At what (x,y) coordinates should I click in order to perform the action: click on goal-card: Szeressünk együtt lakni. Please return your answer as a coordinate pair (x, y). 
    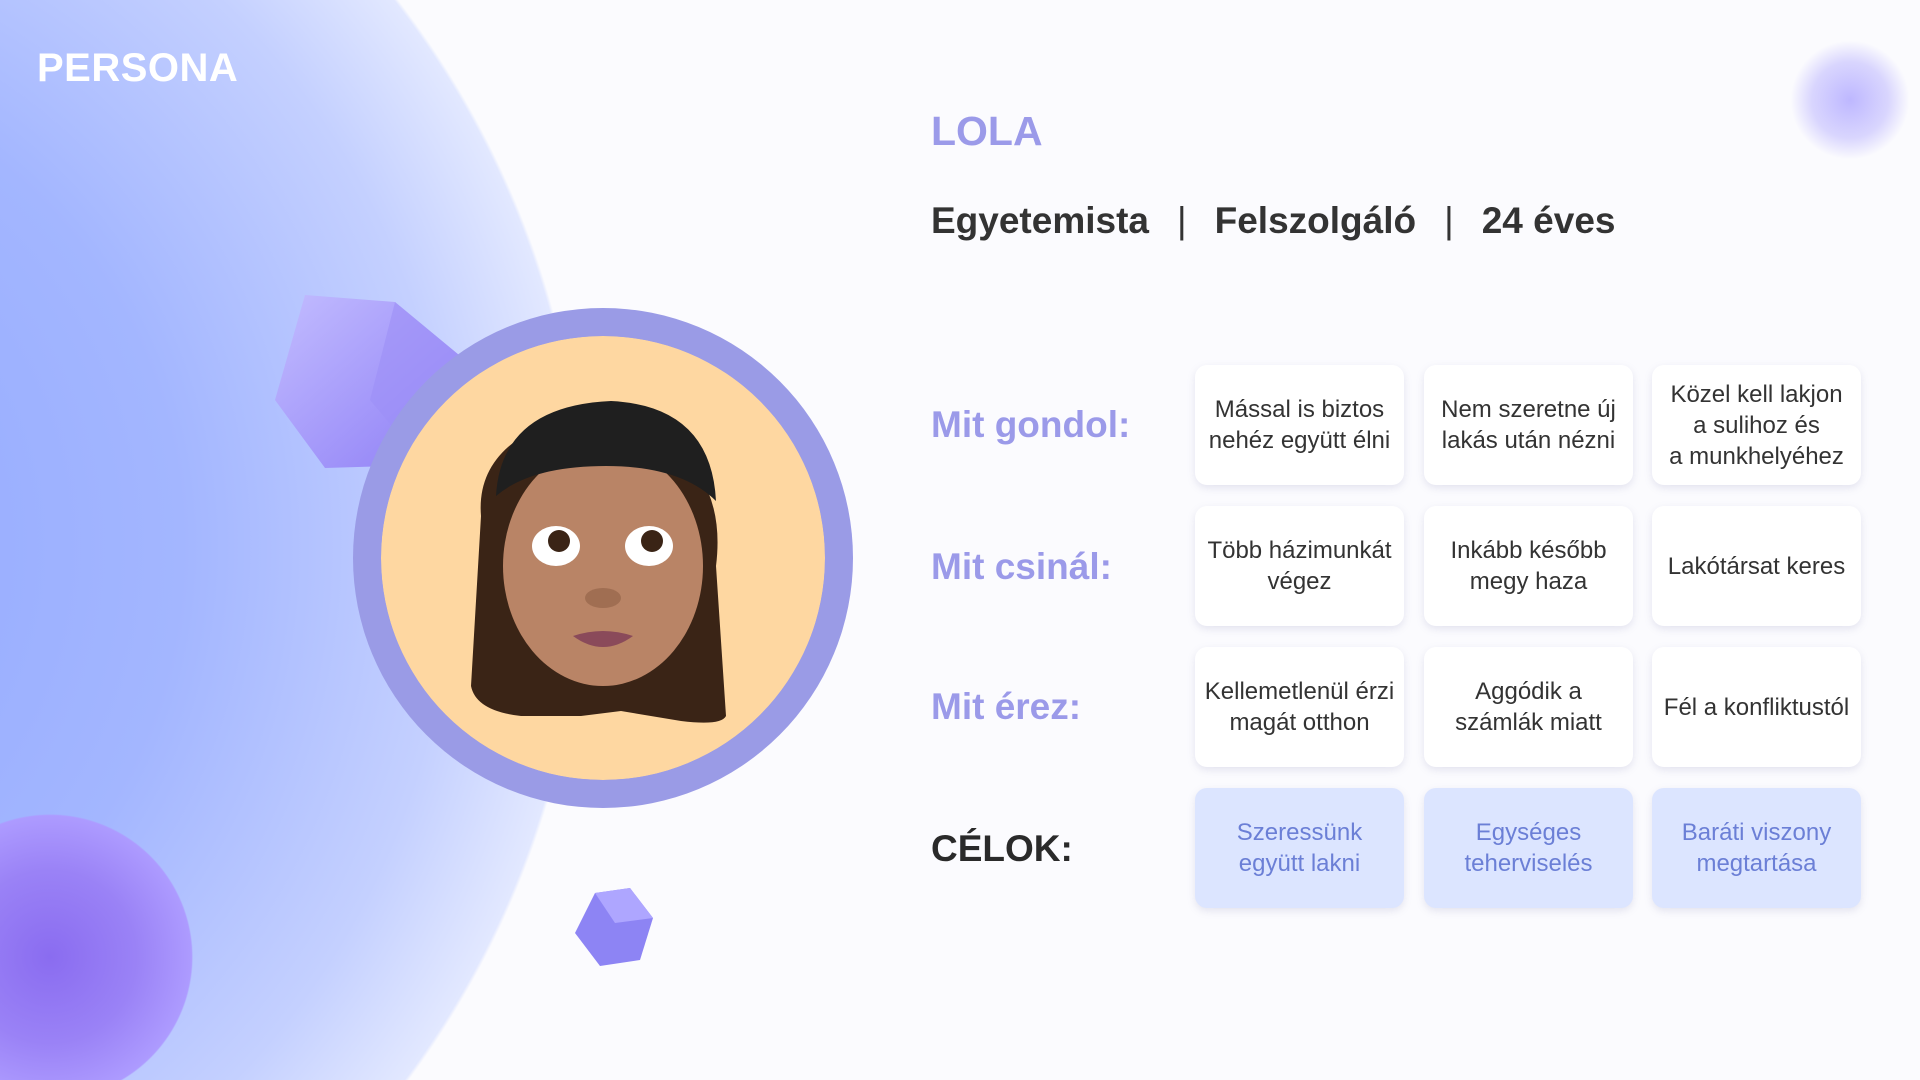
    Looking at the image, I should click on (1299, 848).